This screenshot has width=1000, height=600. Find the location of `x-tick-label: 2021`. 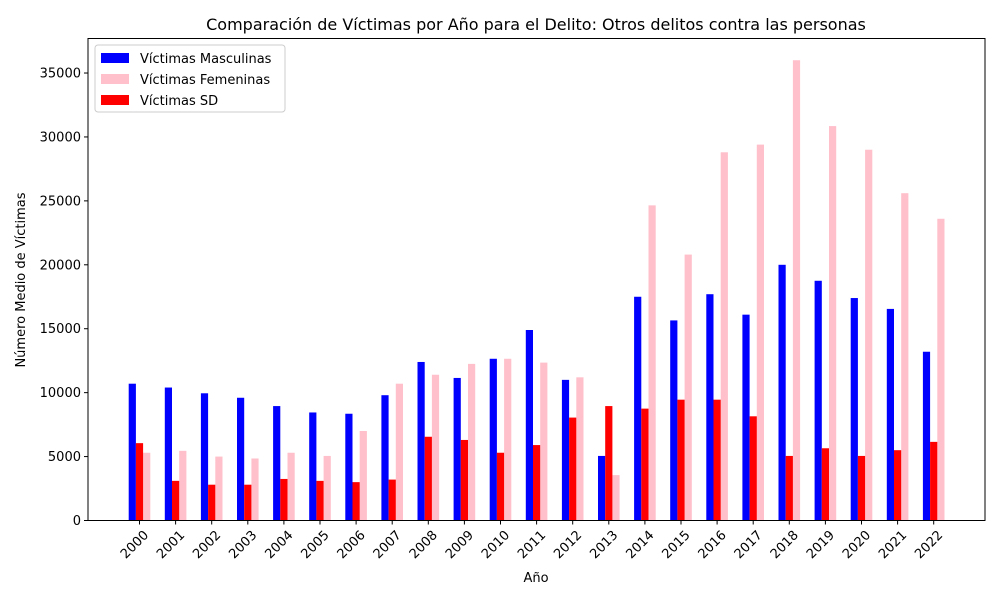

x-tick-label: 2021 is located at coordinates (893, 545).